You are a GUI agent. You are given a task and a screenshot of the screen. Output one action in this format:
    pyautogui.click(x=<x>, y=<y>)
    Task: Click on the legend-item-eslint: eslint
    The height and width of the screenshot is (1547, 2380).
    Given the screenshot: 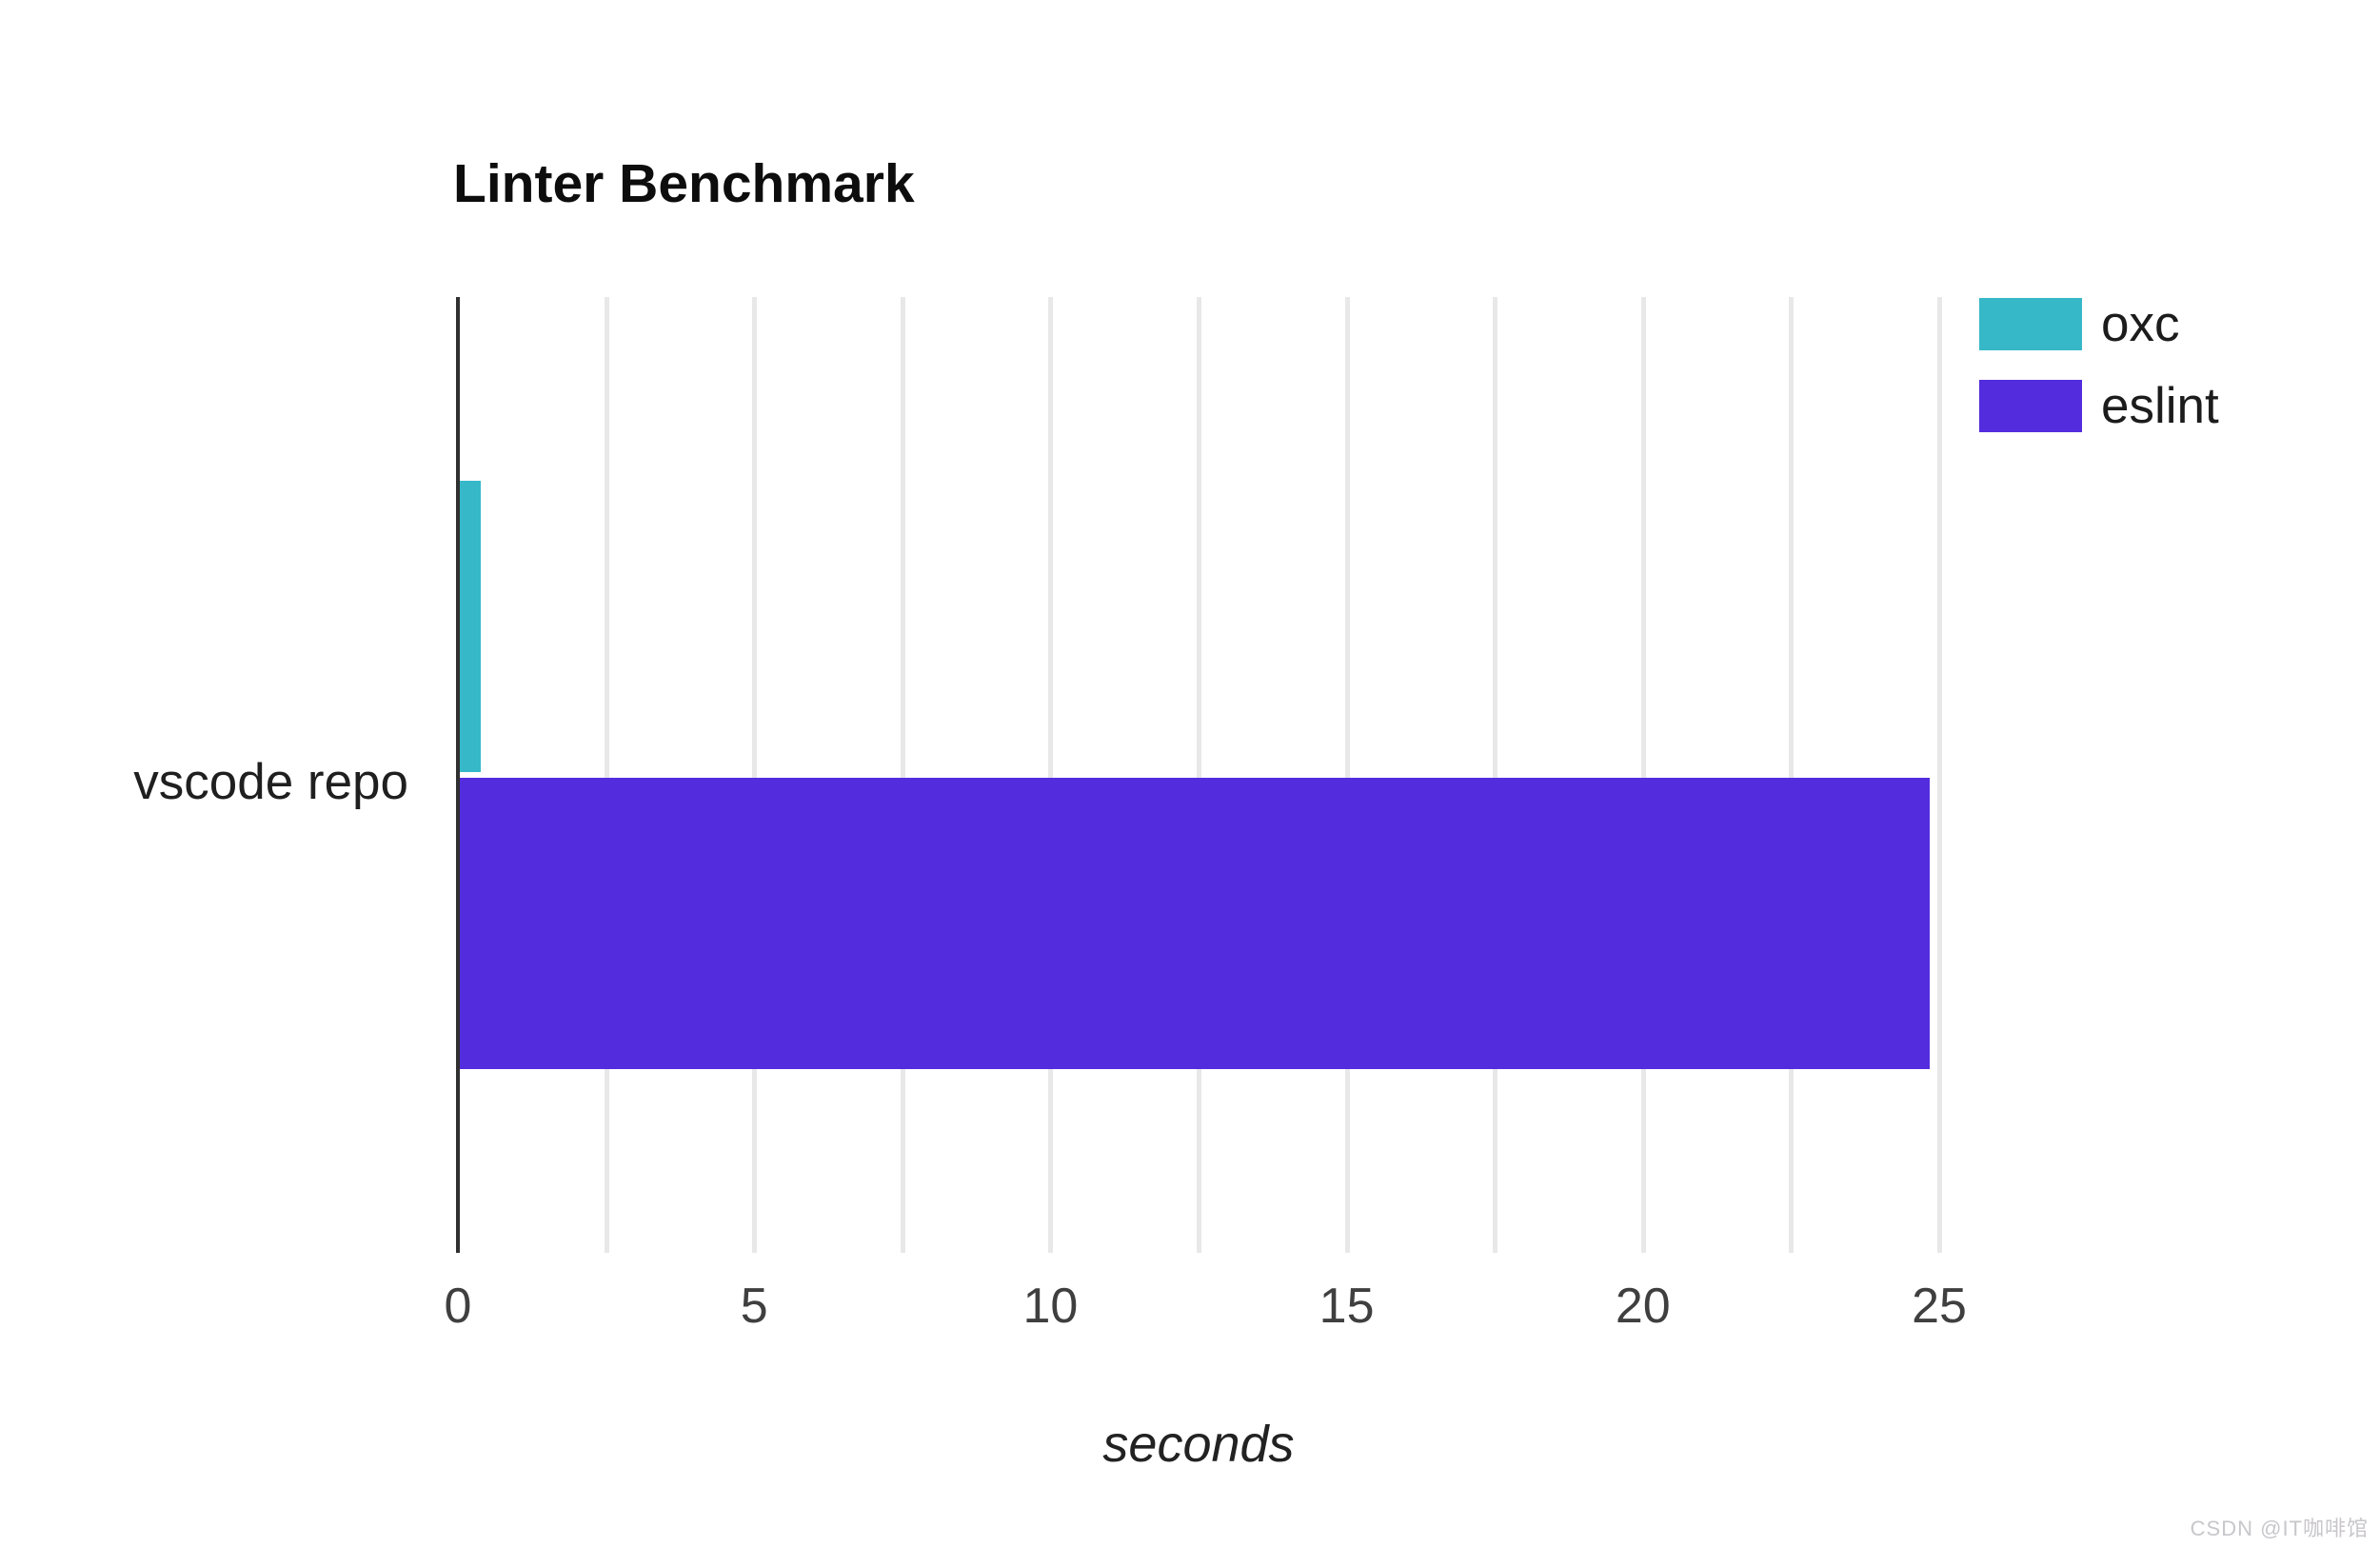 What is the action you would take?
    pyautogui.click(x=2099, y=406)
    